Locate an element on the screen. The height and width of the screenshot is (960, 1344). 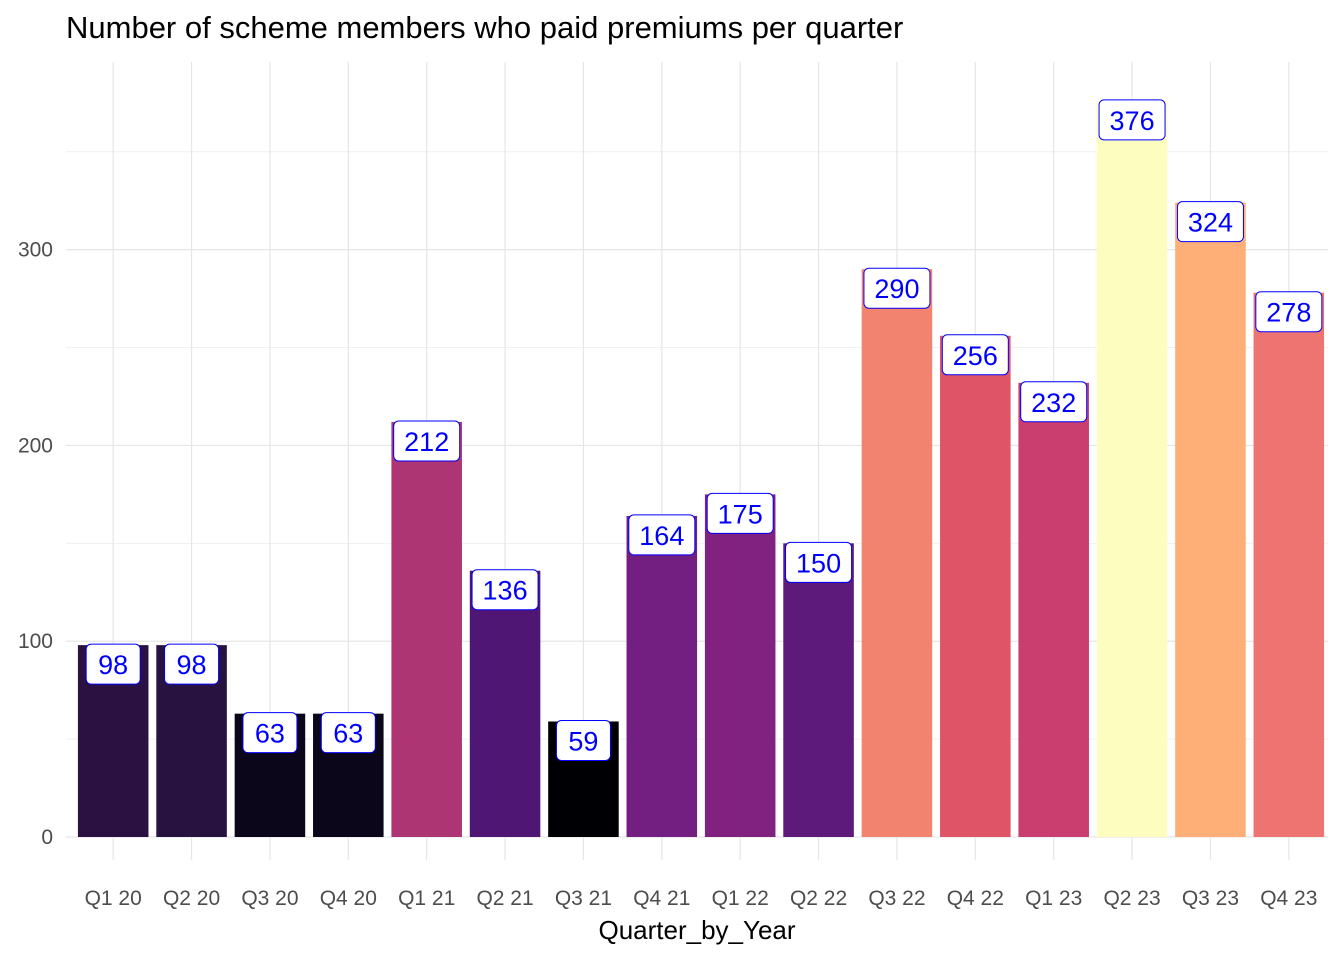
x-tick-label: Q4 23 is located at coordinates (1288, 898).